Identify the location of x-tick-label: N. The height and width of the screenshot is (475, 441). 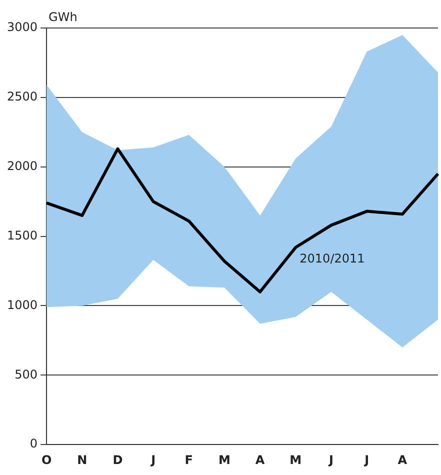
(82, 459).